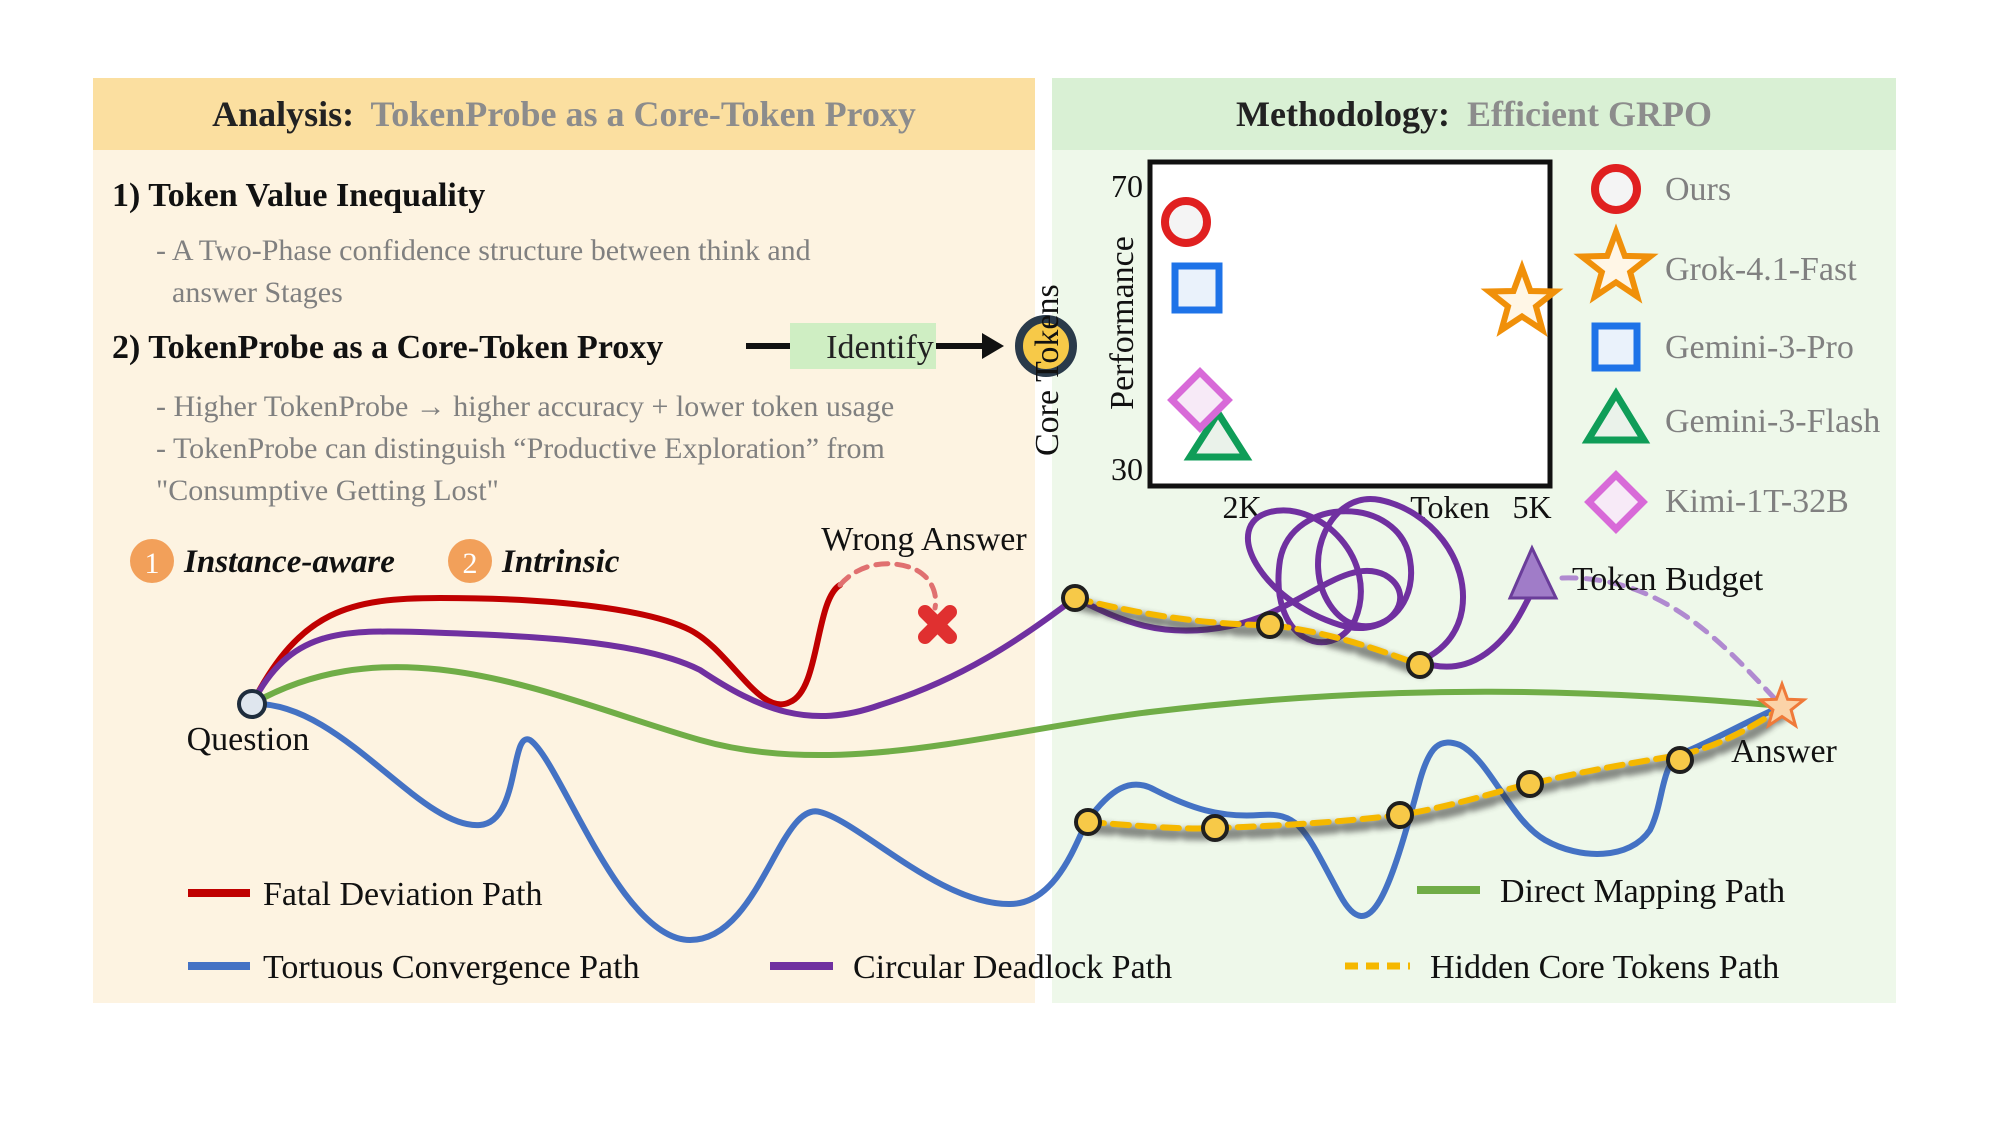 The width and height of the screenshot is (2000, 1126). I want to click on legend-grok-label: Grok-4.1-Fast, so click(1761, 269).